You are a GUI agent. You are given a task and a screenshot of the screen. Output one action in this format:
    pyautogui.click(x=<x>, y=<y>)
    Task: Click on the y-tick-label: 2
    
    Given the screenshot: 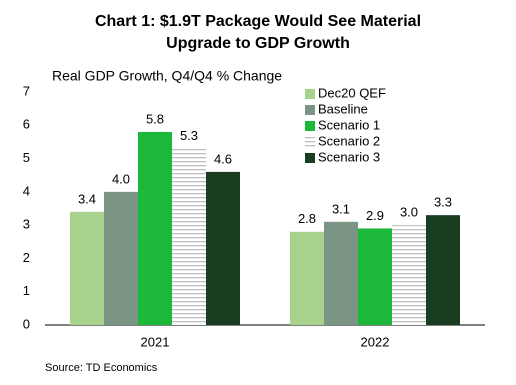 What is the action you would take?
    pyautogui.click(x=26, y=257)
    